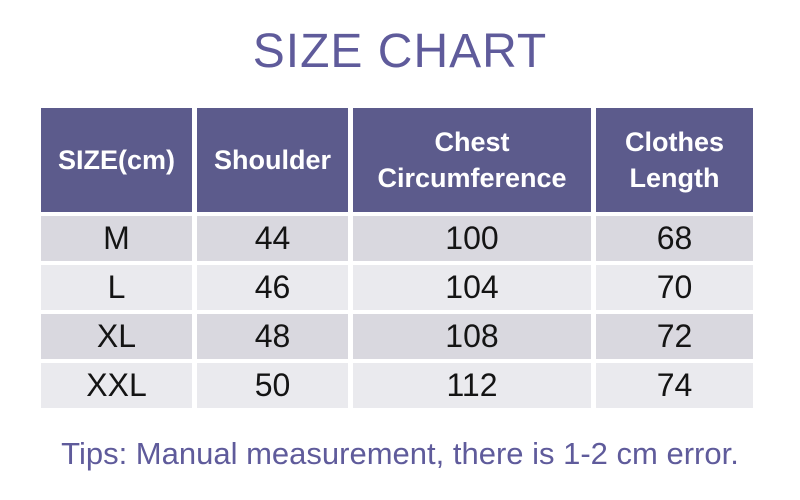 The width and height of the screenshot is (800, 500). Describe the element at coordinates (674, 336) in the screenshot. I see `table-cell-length-xl: 72` at that location.